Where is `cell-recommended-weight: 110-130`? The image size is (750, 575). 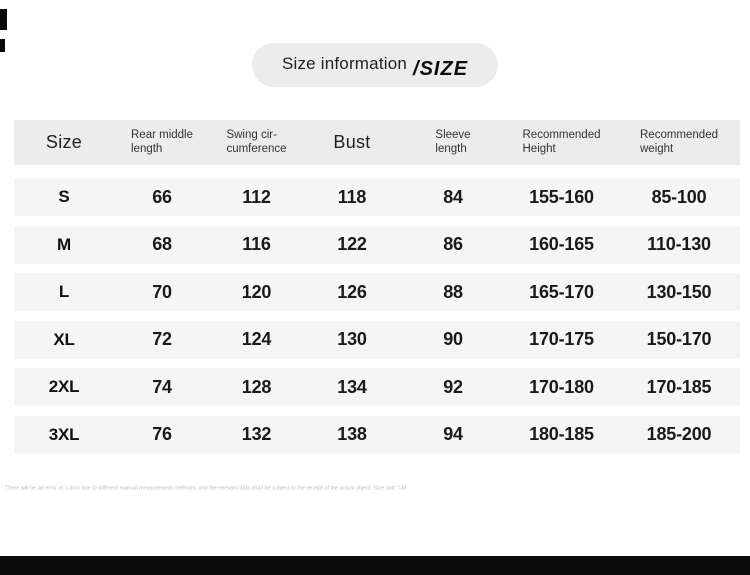
cell-recommended-weight: 110-130 is located at coordinates (679, 244).